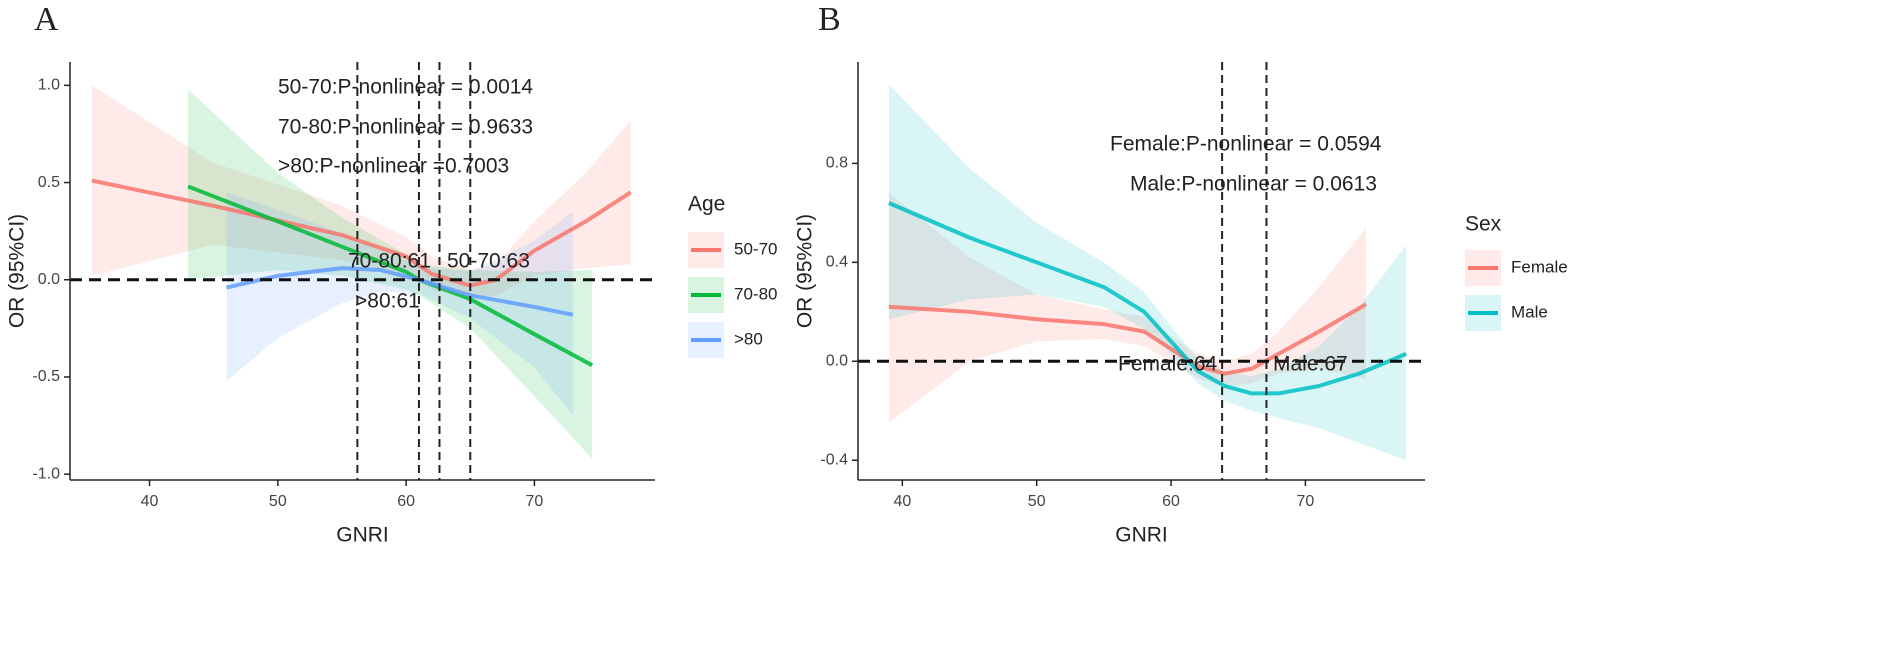 The height and width of the screenshot is (663, 1892). What do you see at coordinates (46, 19) in the screenshot?
I see `panel-label: A` at bounding box center [46, 19].